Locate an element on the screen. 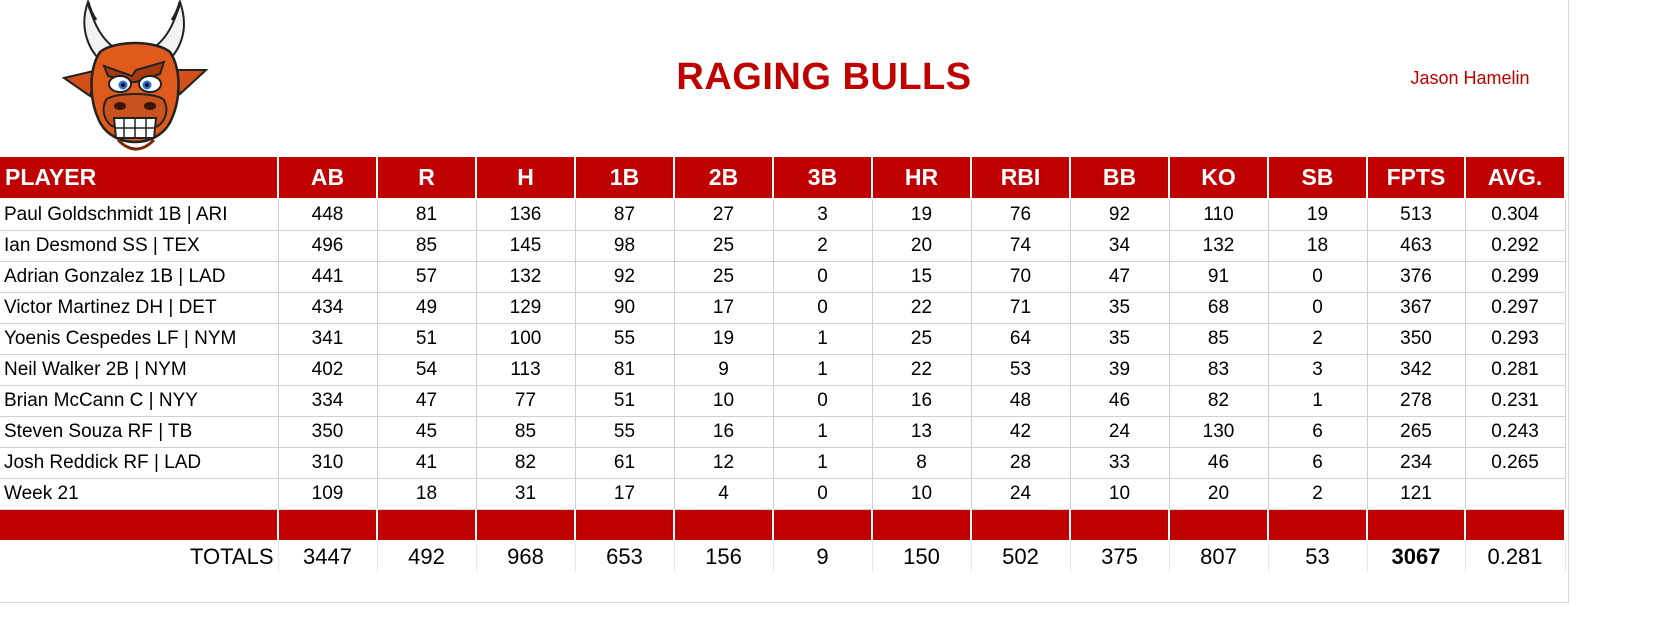 The height and width of the screenshot is (637, 1660). stat-cell: 278 is located at coordinates (1416, 401).